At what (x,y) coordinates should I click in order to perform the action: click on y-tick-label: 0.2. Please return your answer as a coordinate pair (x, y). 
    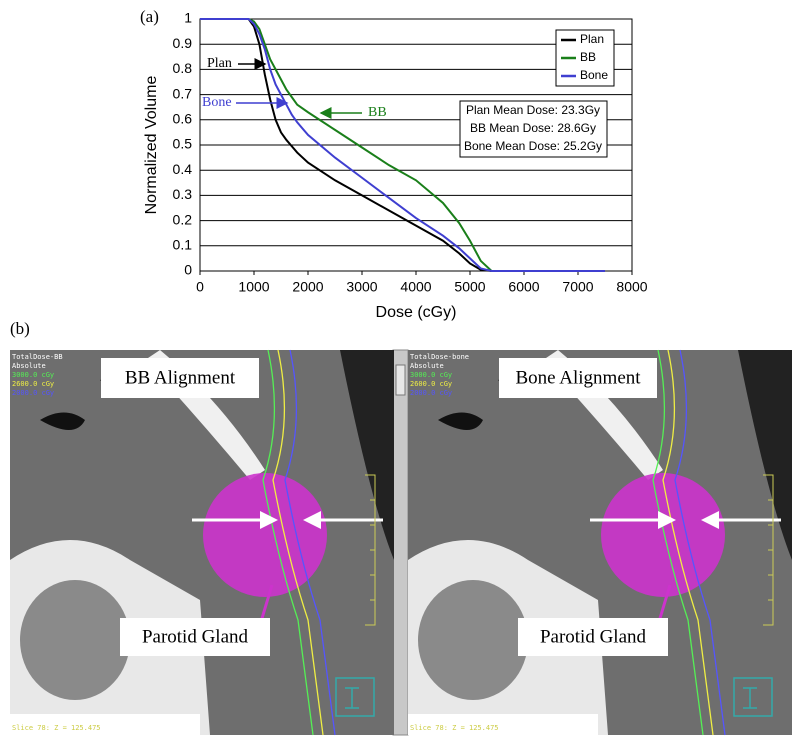
    Looking at the image, I should click on (183, 219).